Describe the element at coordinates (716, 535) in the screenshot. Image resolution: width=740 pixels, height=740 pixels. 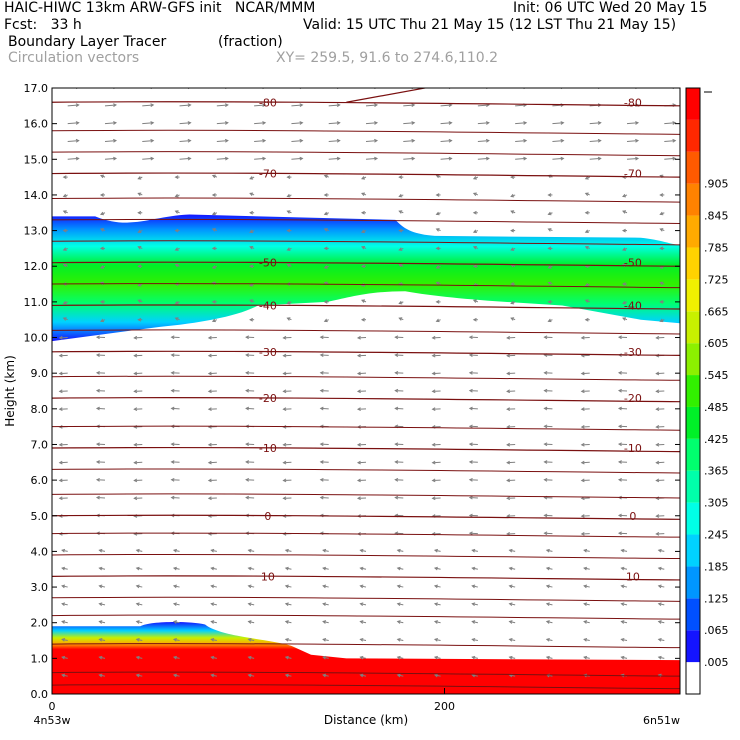
I see `colorbar-label: .245` at that location.